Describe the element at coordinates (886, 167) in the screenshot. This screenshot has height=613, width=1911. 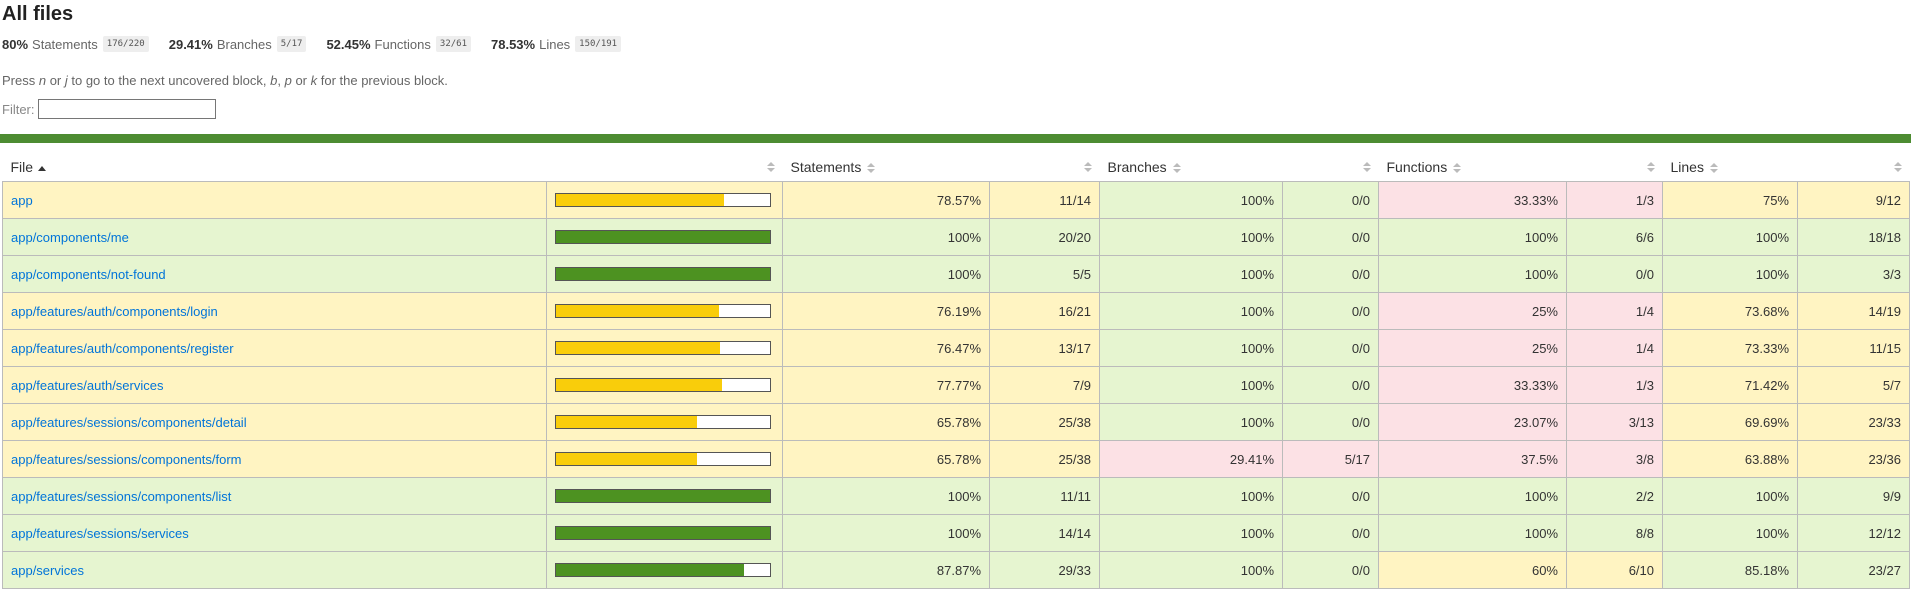
I see `column-header-statements: Statements` at that location.